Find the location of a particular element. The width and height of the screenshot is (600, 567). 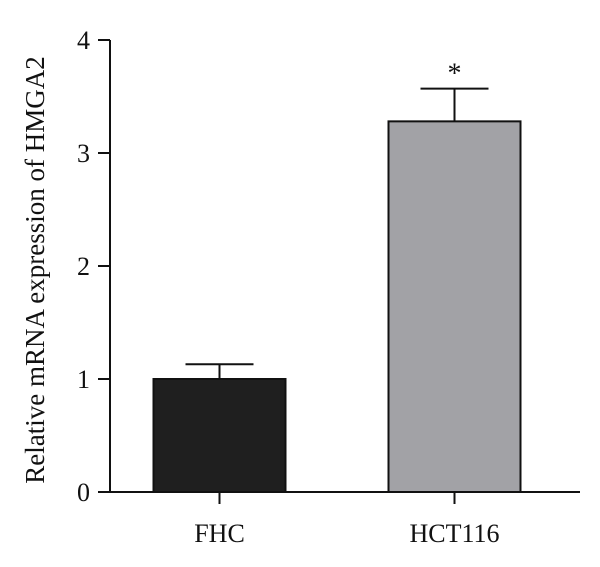

y-tick-label: 4 is located at coordinates (83, 40).